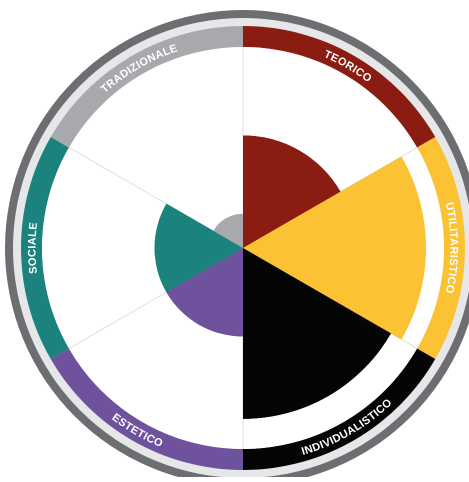  I want to click on wedge-overlay-utilitaristico, so click(334, 248).